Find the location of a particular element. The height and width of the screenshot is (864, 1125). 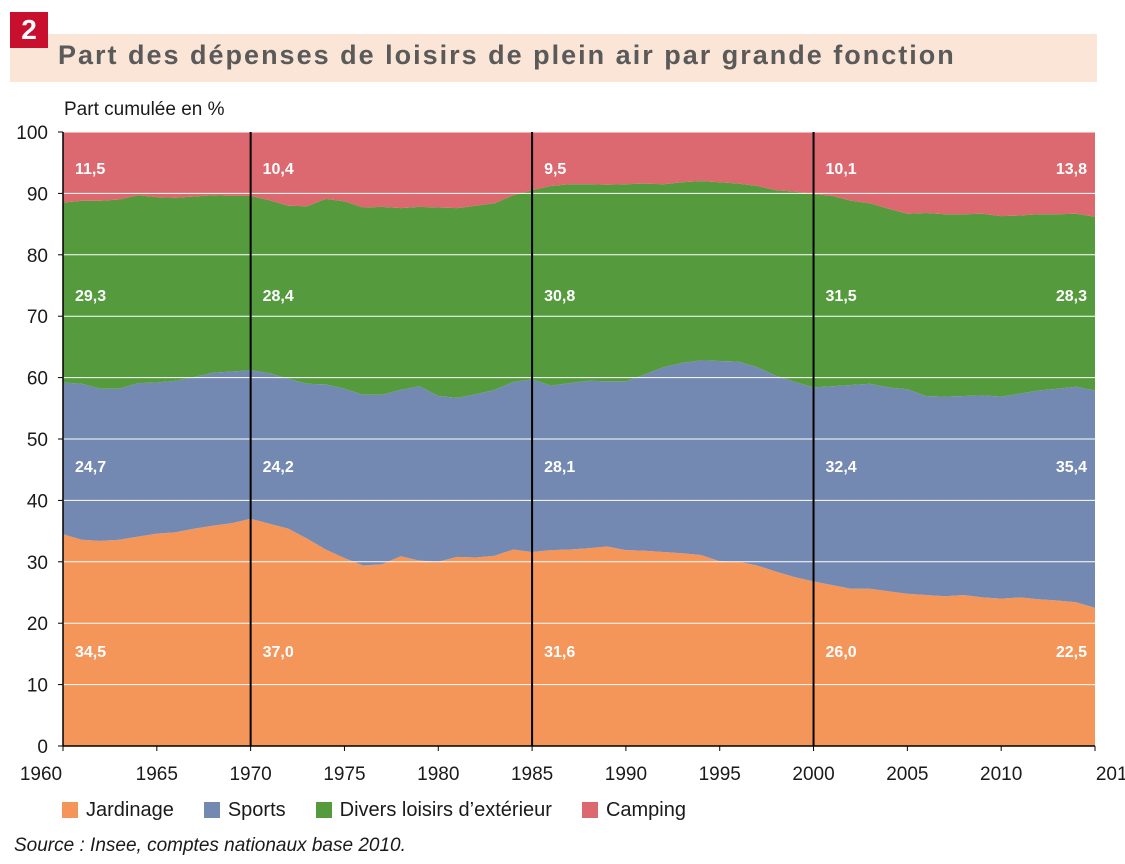

data-label: 28,1 is located at coordinates (559, 467).